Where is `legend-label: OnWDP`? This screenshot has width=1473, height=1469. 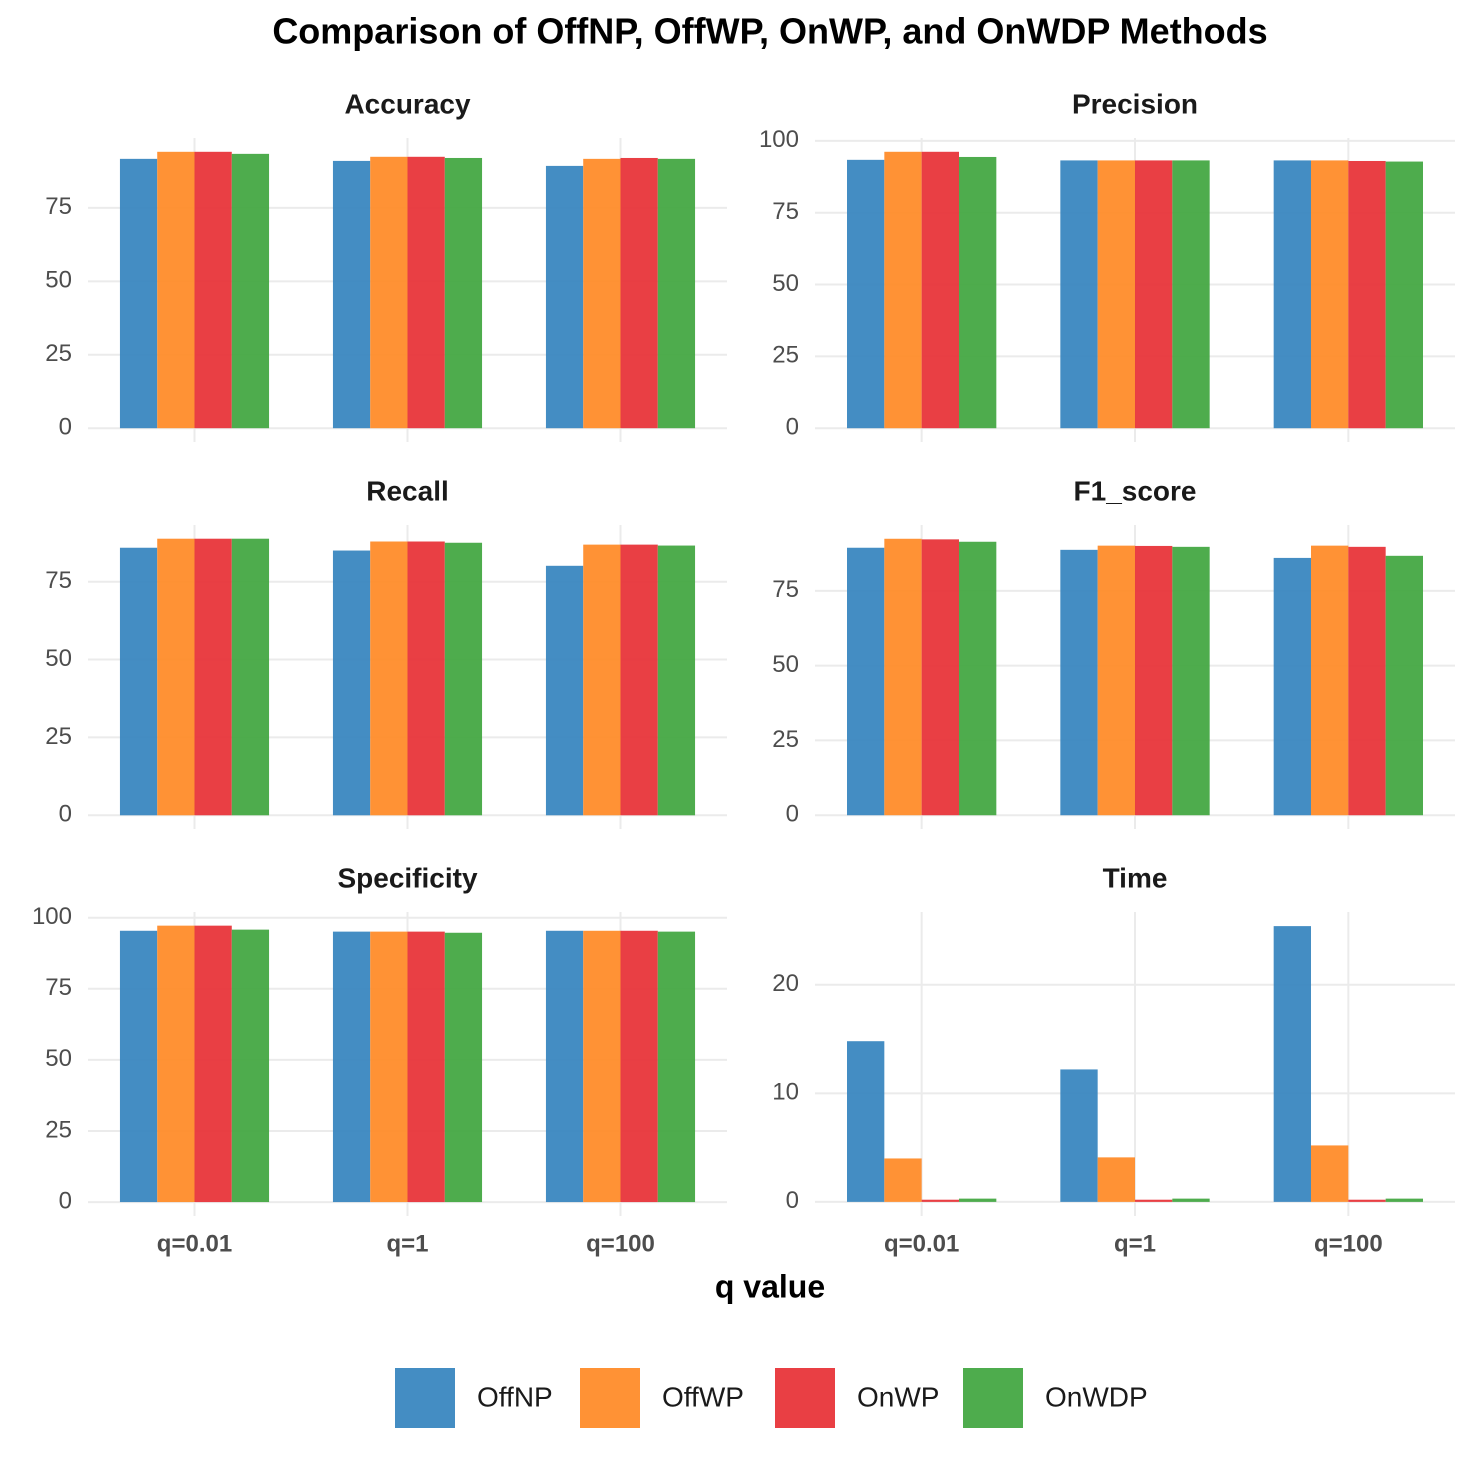 legend-label: OnWDP is located at coordinates (1096, 1396).